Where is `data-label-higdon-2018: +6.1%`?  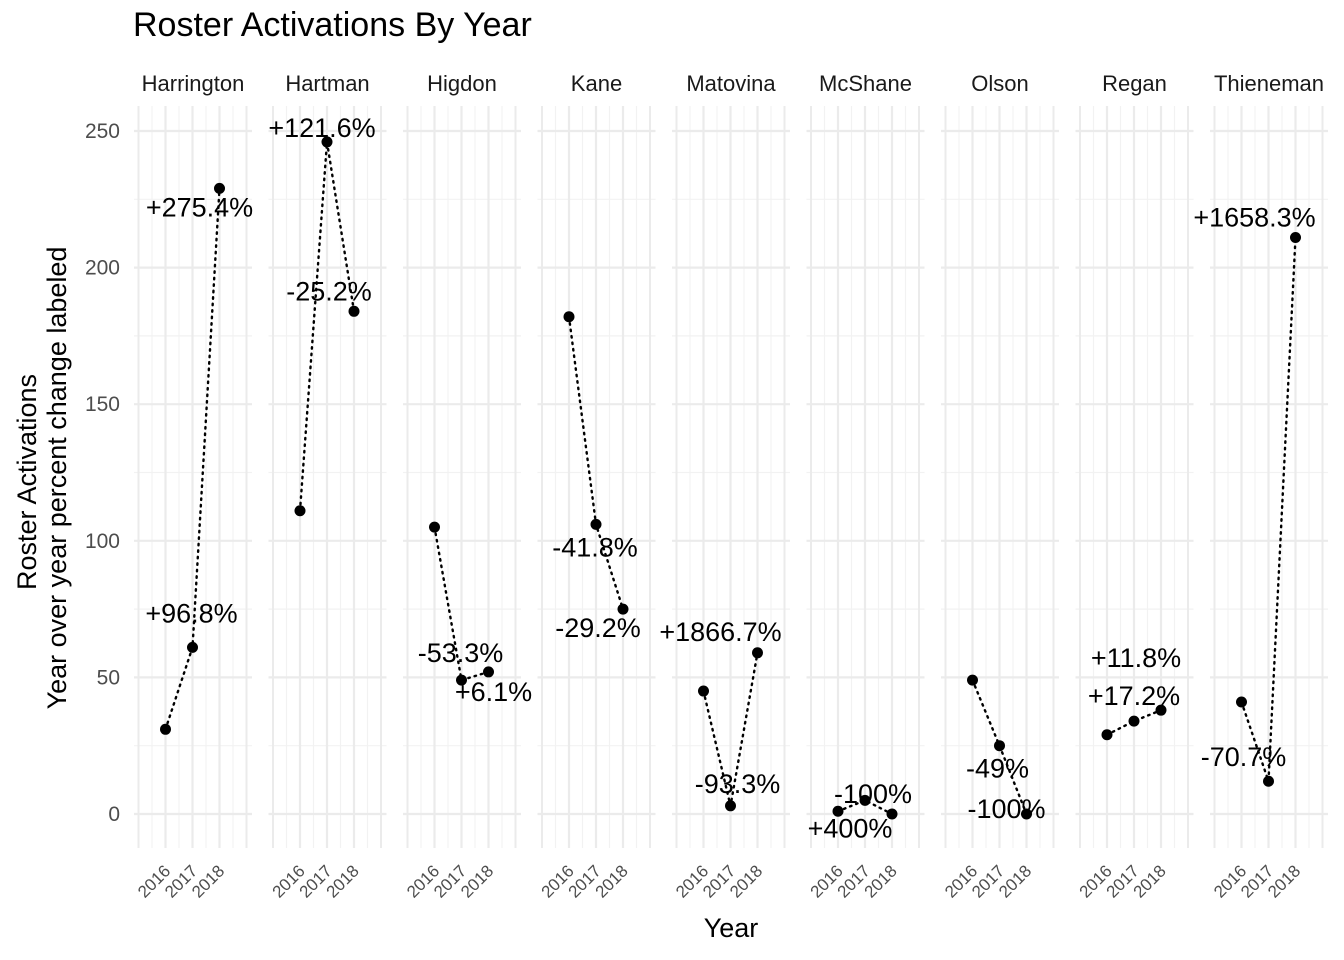 data-label-higdon-2018: +6.1% is located at coordinates (493, 692).